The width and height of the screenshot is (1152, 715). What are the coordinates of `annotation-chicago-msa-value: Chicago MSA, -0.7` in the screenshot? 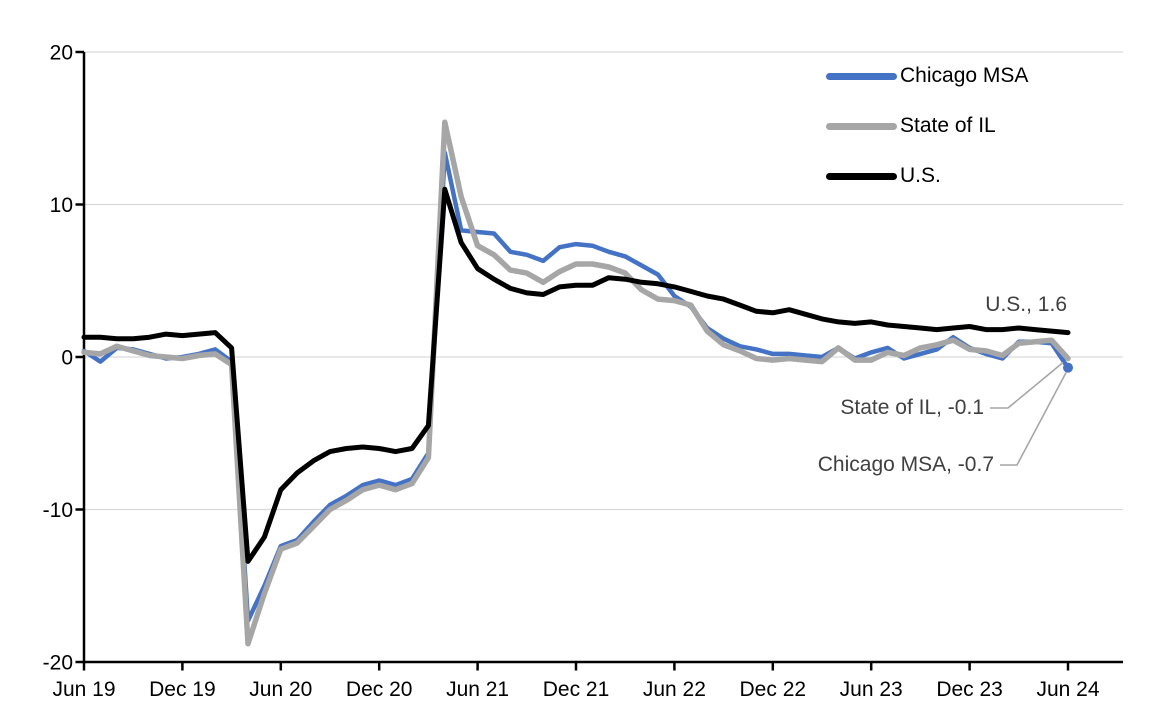 It's located at (905, 464).